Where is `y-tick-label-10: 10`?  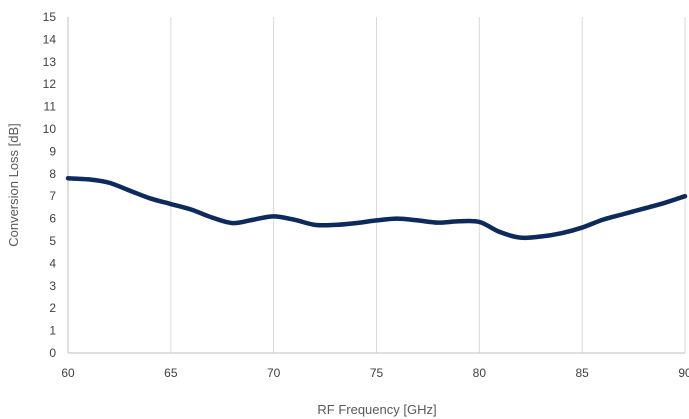
y-tick-label-10: 10 is located at coordinates (50, 129).